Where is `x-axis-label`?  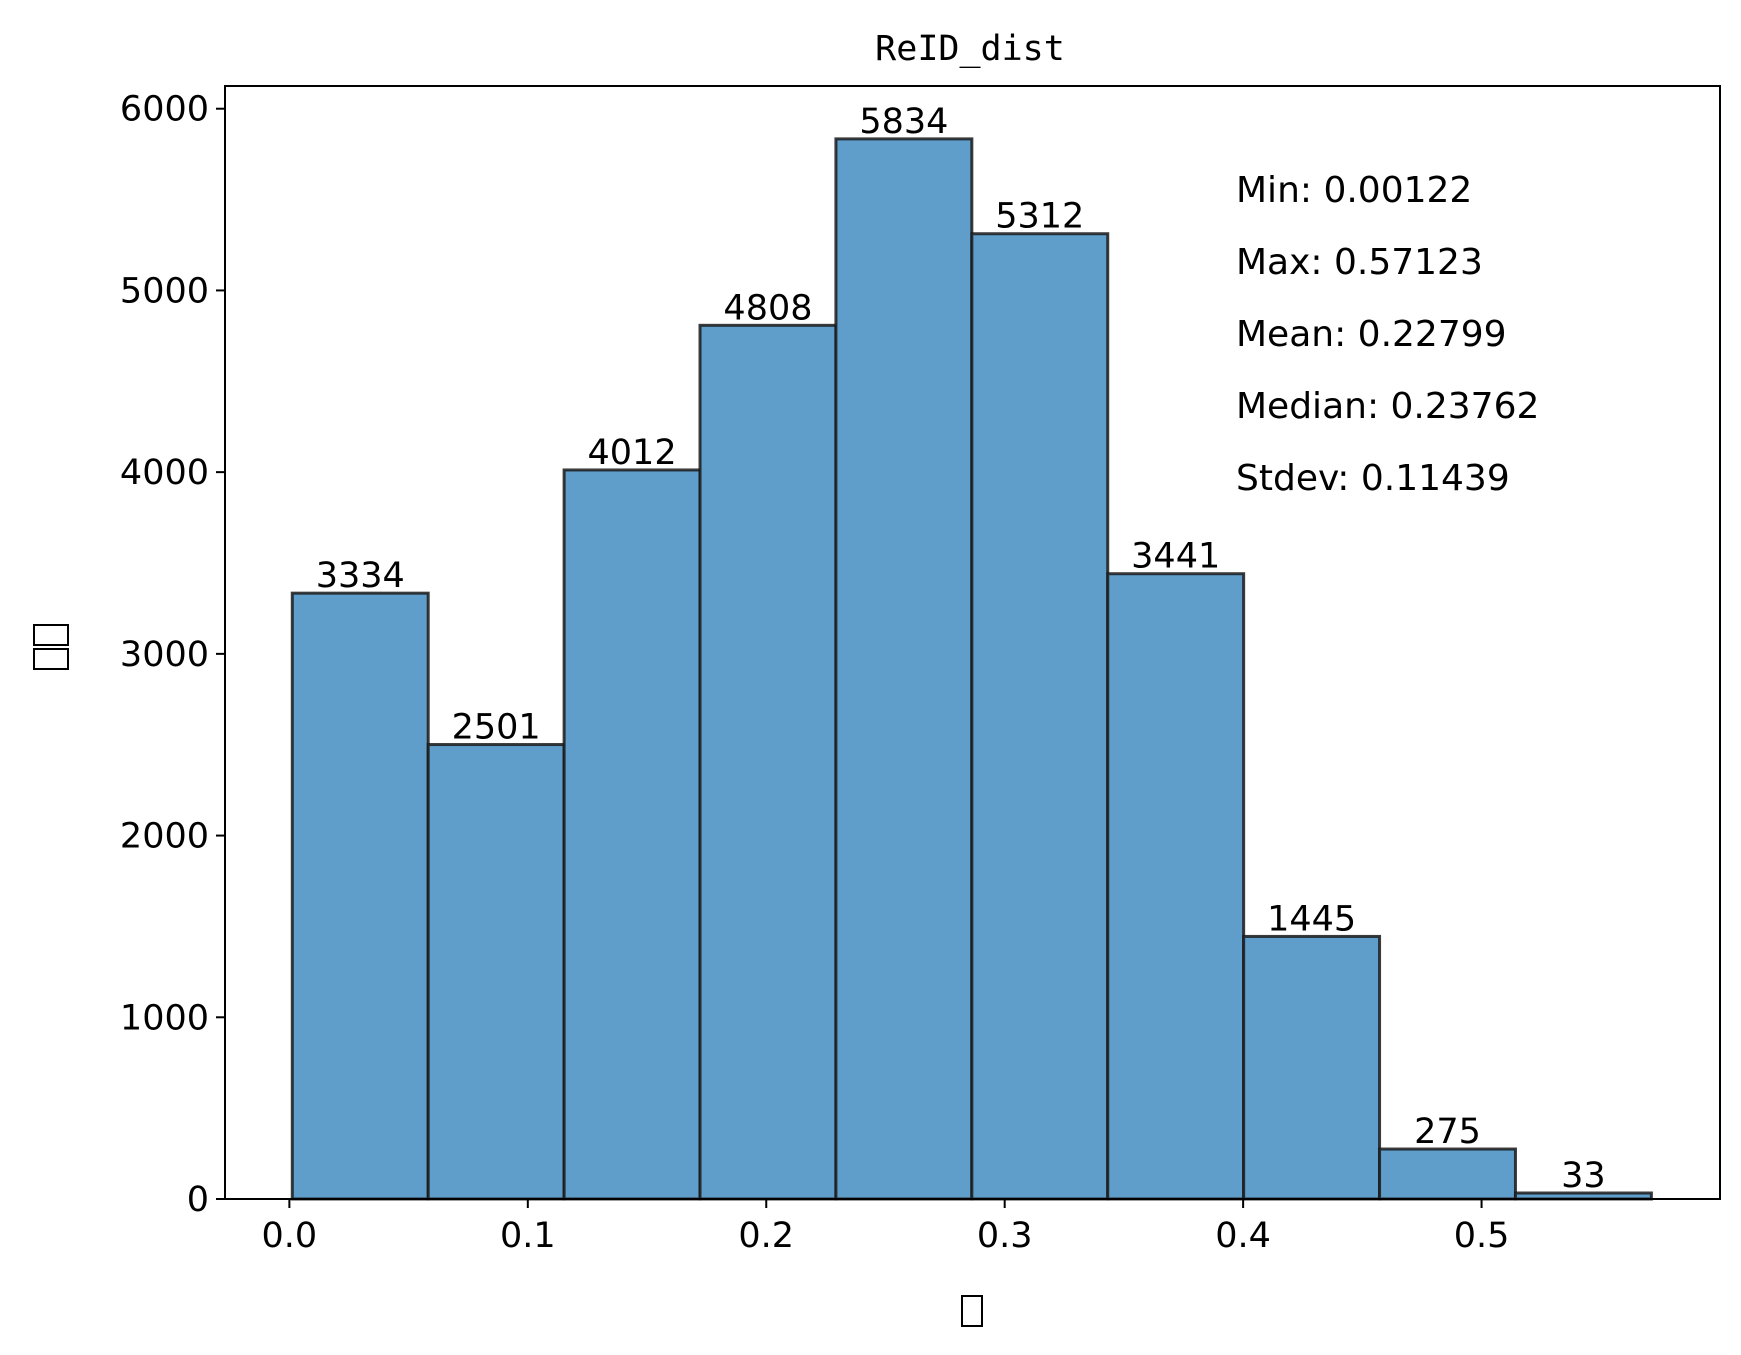
x-axis-label is located at coordinates (972, 1311).